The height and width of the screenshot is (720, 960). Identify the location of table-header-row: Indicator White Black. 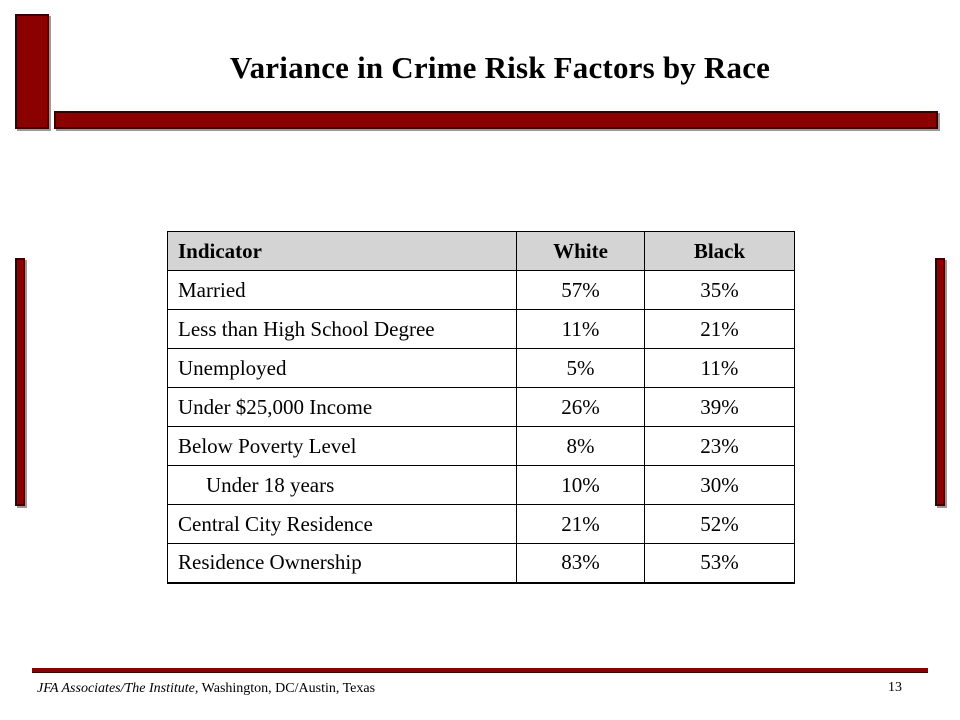
(481, 251).